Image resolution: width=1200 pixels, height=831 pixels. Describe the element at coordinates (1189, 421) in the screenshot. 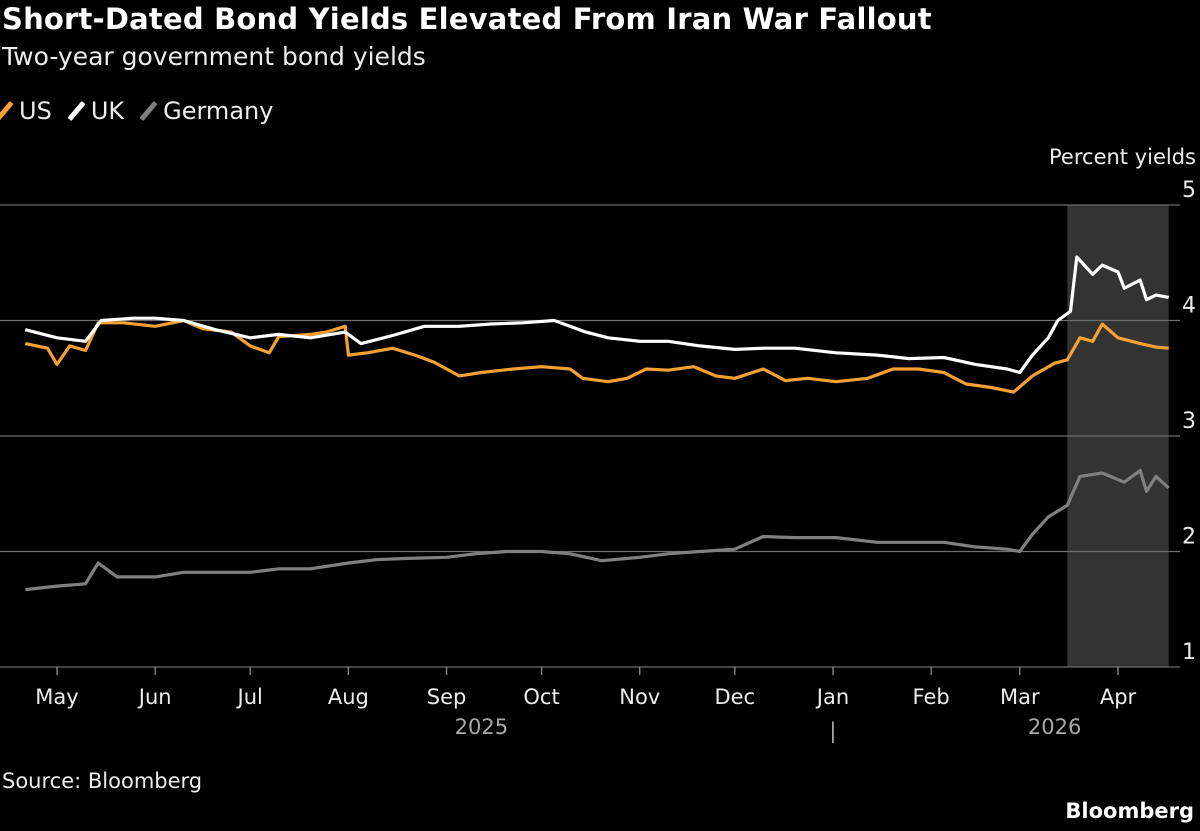

I see `y-tick-label: 3` at that location.